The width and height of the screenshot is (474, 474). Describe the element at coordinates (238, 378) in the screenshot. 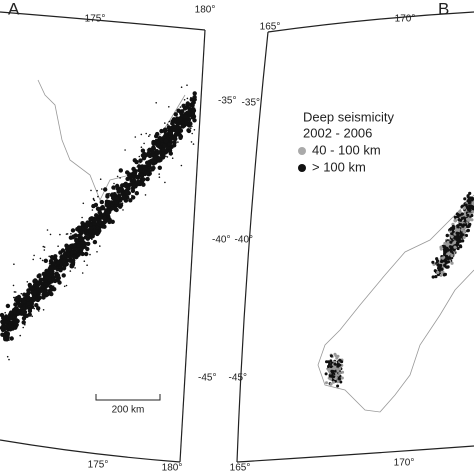

I see `tick-label: -45°` at that location.